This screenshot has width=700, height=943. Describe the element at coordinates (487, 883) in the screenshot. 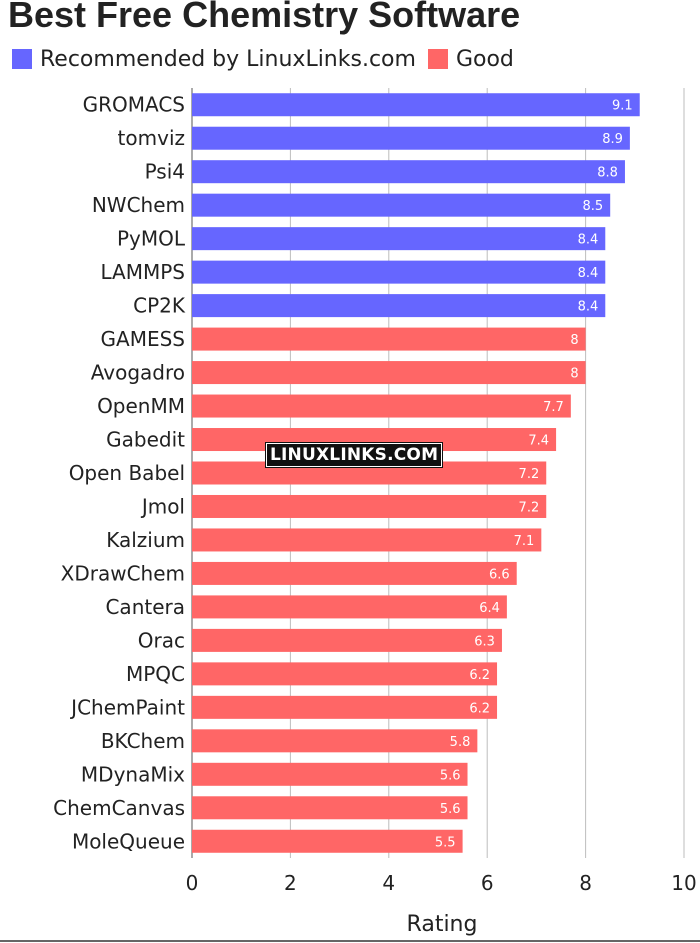

I see `x-tick-label: 6` at that location.